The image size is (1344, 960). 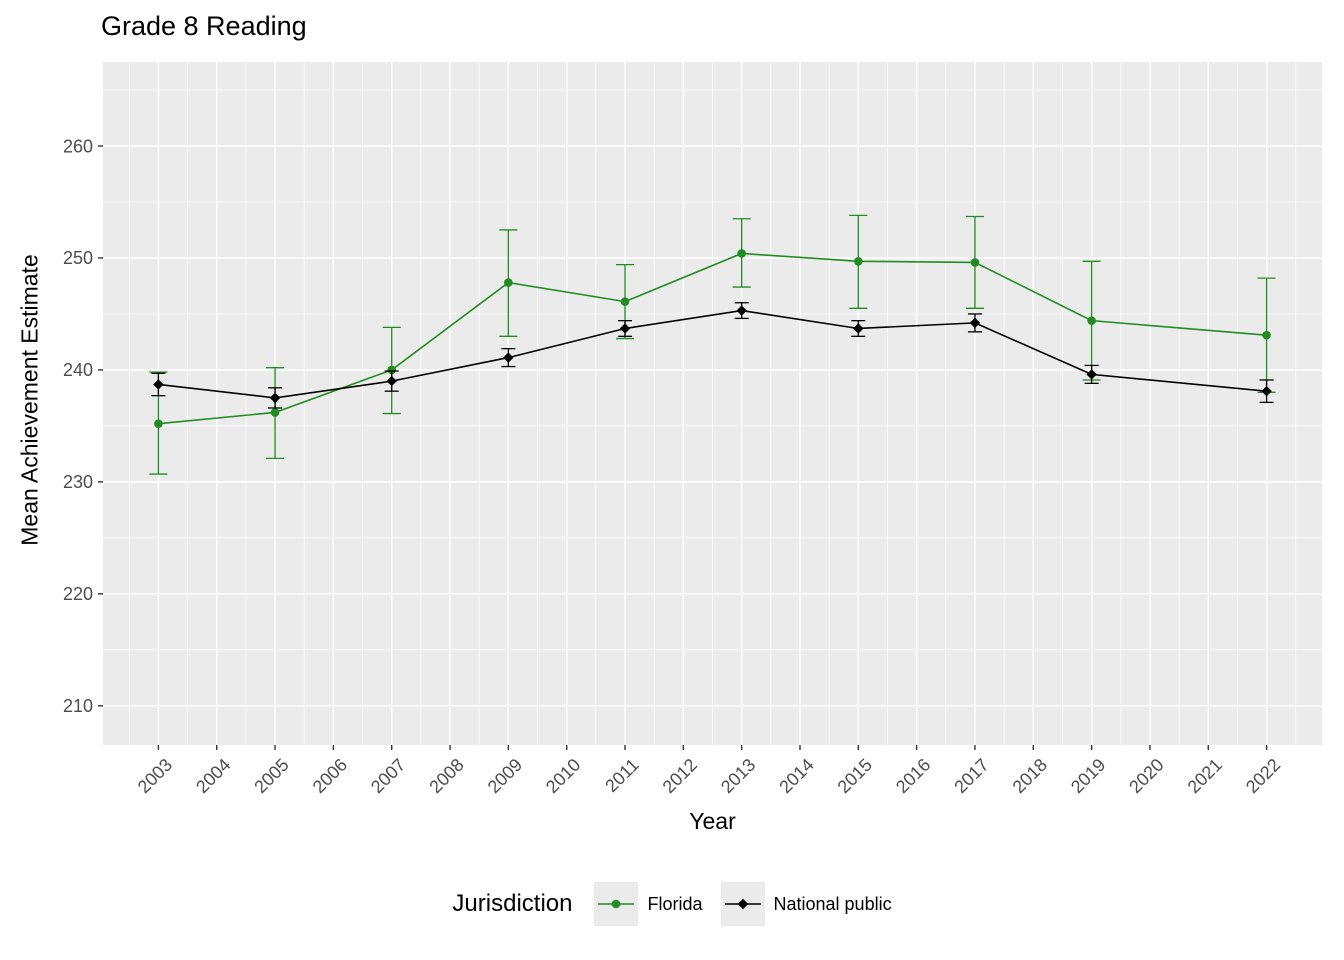 What do you see at coordinates (622, 776) in the screenshot?
I see `x-tick-label: 2011` at bounding box center [622, 776].